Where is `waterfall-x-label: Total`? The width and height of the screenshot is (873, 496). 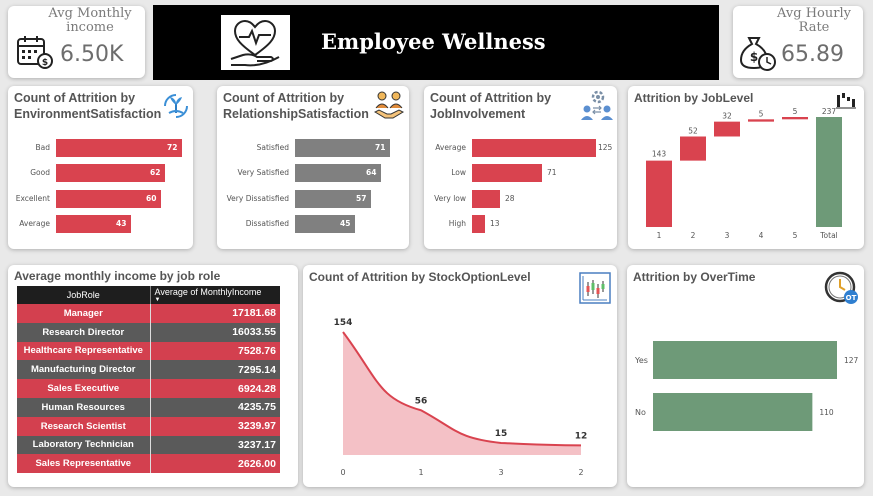
waterfall-x-label: Total is located at coordinates (828, 235).